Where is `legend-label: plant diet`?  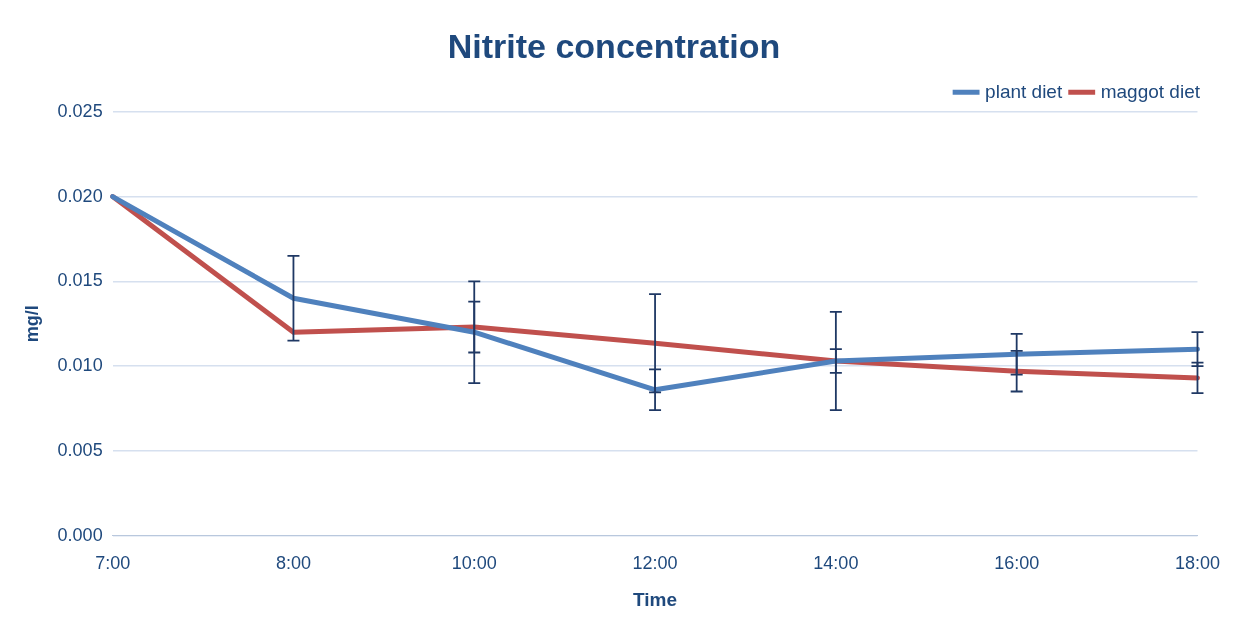
legend-label: plant diet is located at coordinates (1024, 91).